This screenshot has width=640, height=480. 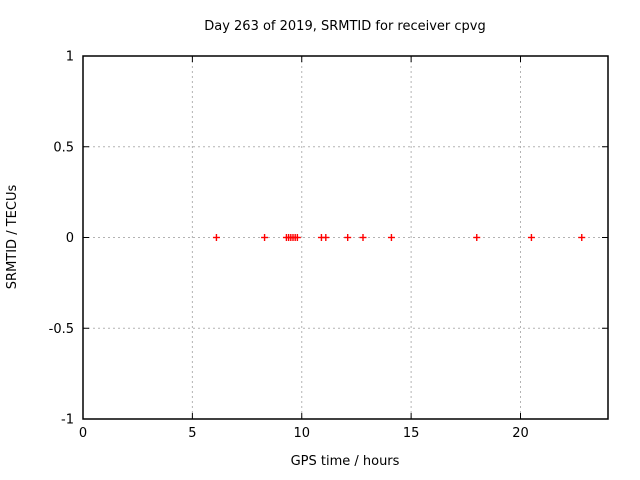 What do you see at coordinates (12, 237) in the screenshot?
I see `y-axis-label: SRMTID / TECUs` at bounding box center [12, 237].